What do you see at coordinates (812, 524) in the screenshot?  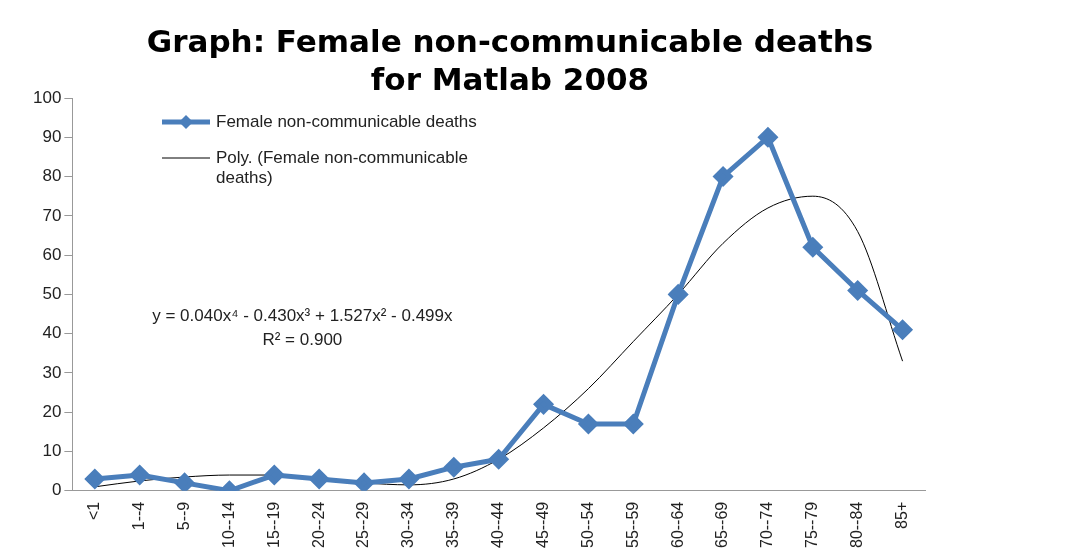 I see `x-tick-label: 75--79` at bounding box center [812, 524].